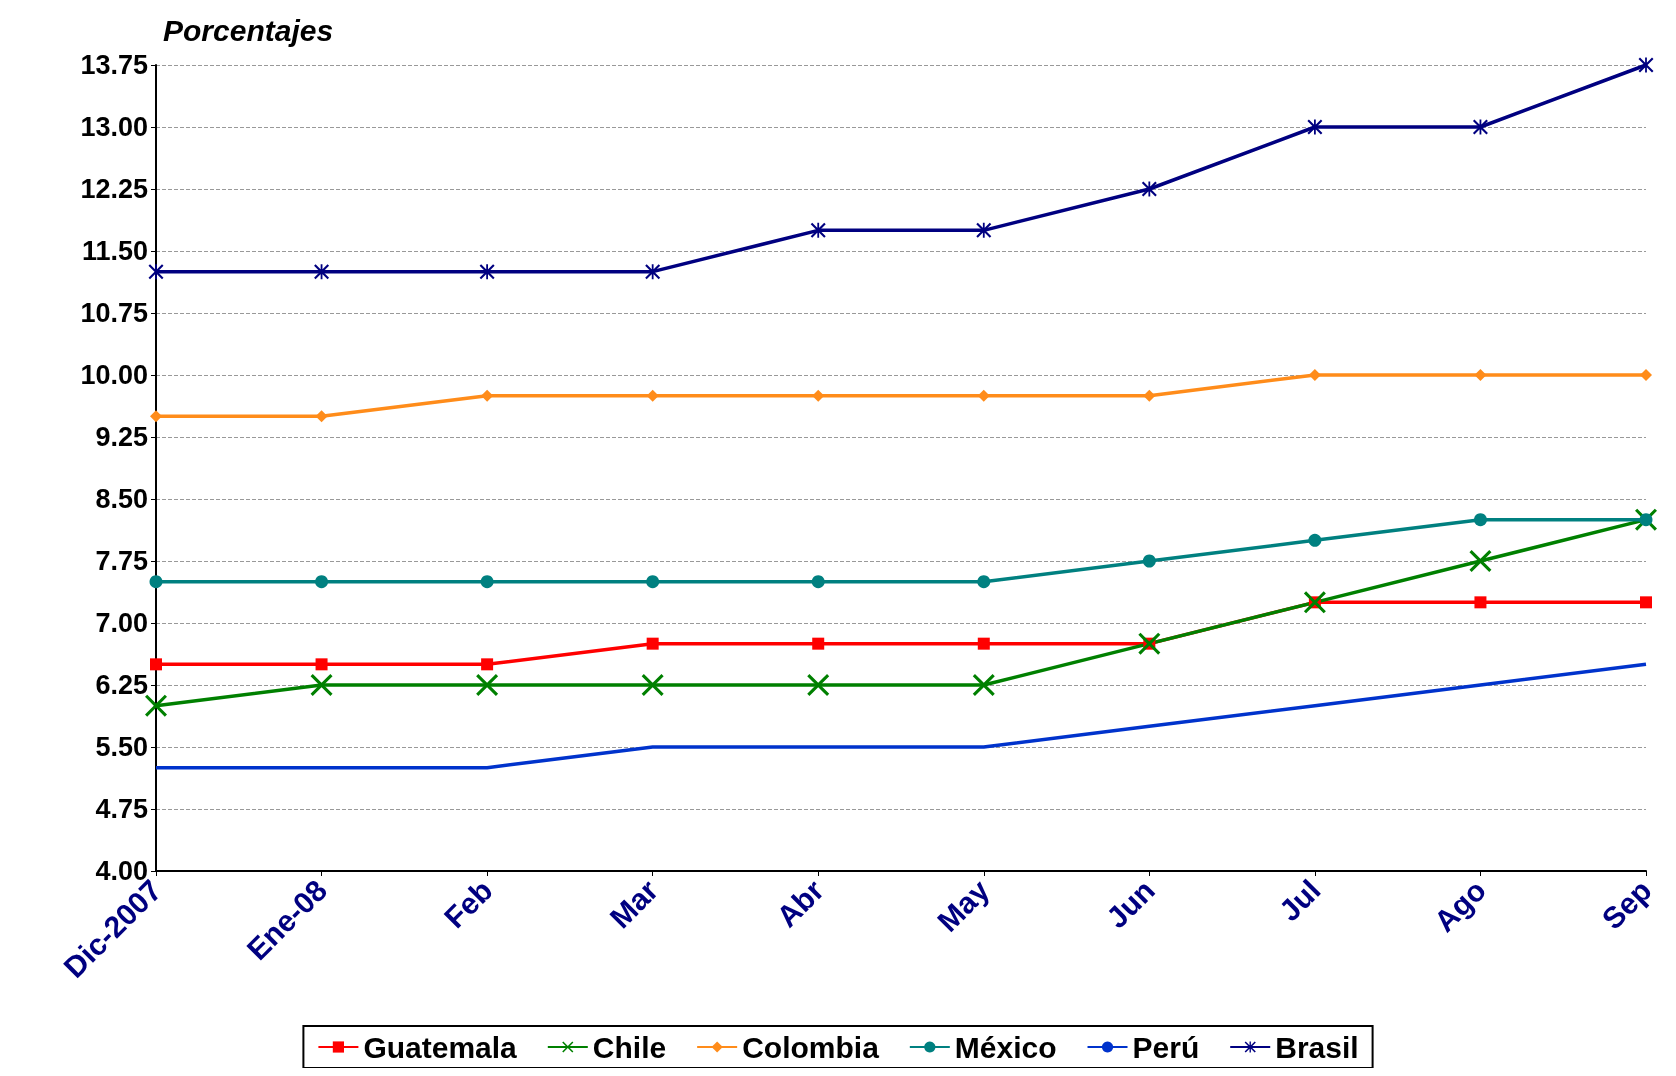 The width and height of the screenshot is (1676, 1076). I want to click on legend-label: Chile, so click(629, 1047).